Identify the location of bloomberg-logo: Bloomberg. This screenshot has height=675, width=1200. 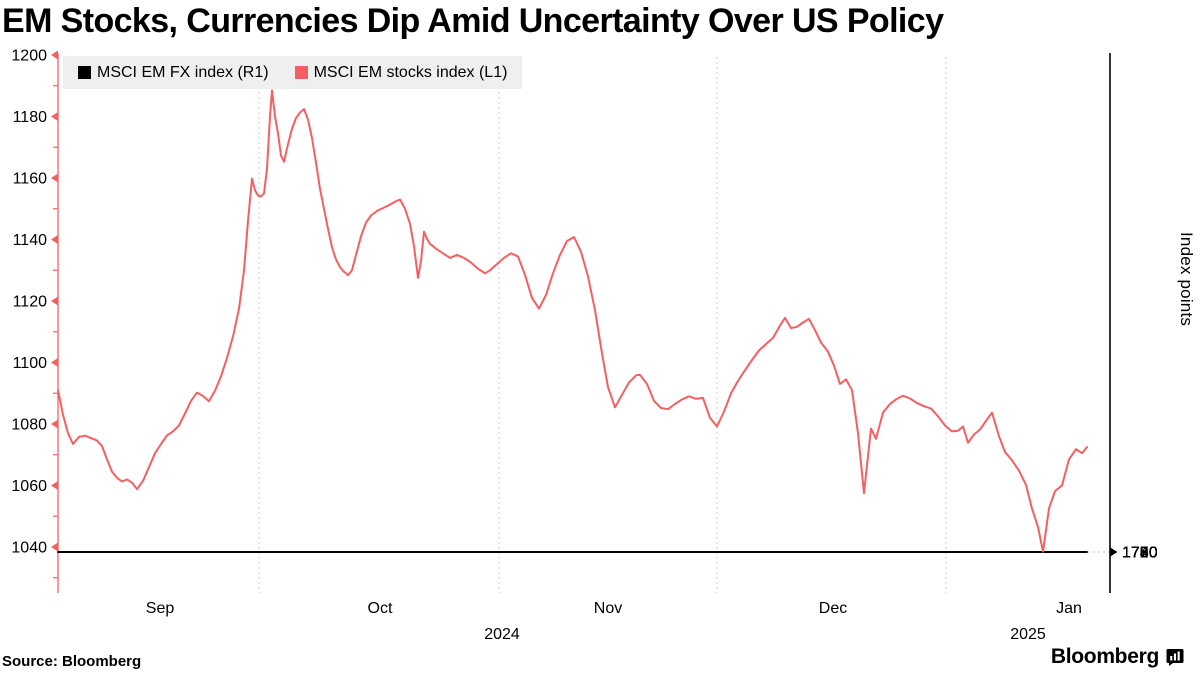
(1117, 657).